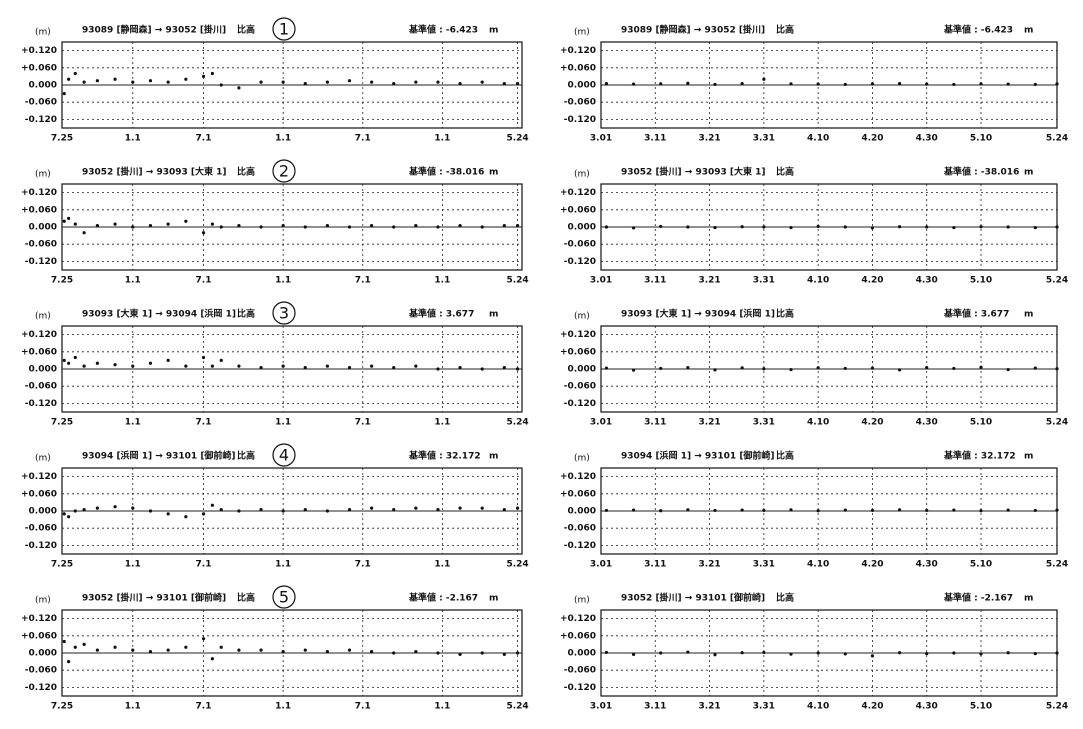 Image resolution: width=1083 pixels, height=729 pixels. I want to click on x-tick-label: 7.25, so click(62, 707).